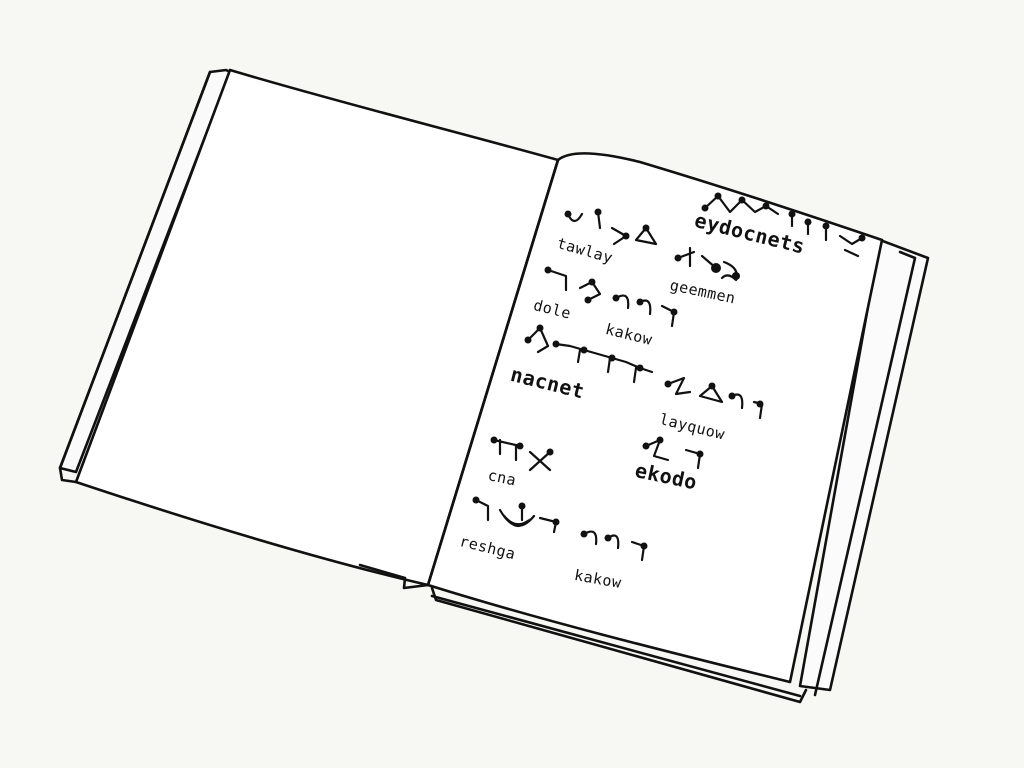 Image resolution: width=1024 pixels, height=768 pixels. What do you see at coordinates (714, 398) in the screenshot?
I see `glyphs-layquow` at bounding box center [714, 398].